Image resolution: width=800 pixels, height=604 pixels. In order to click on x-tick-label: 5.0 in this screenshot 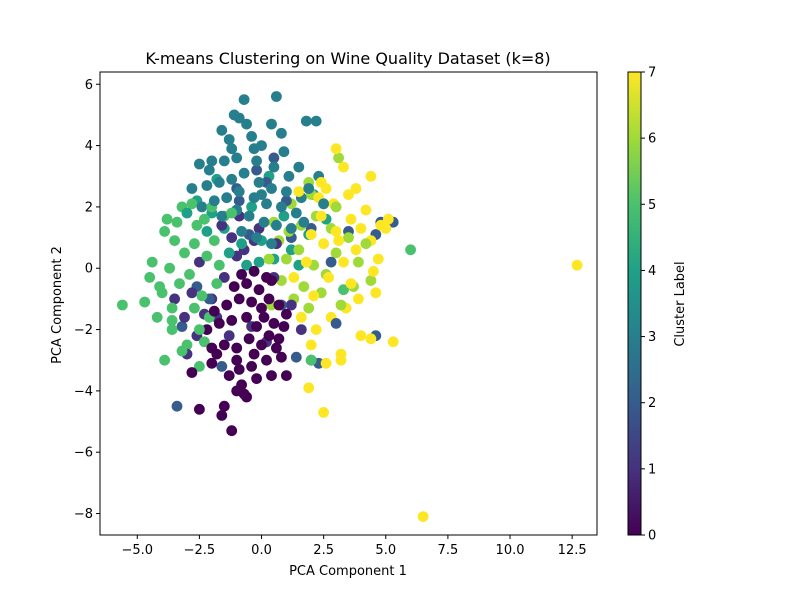, I will do `click(385, 550)`.